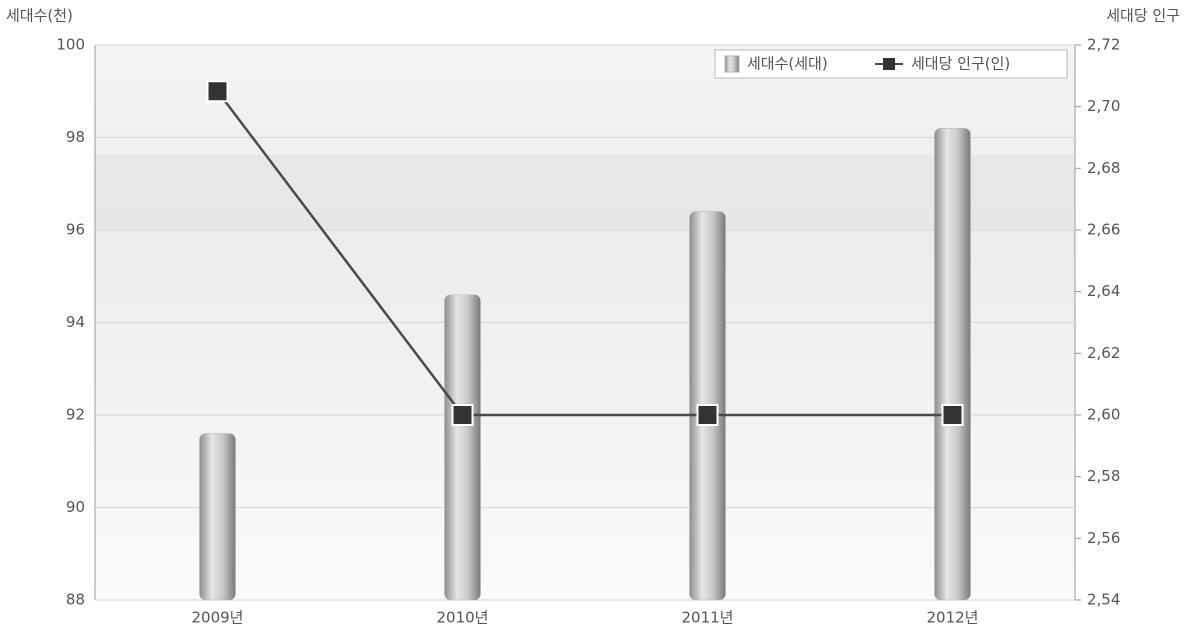 The height and width of the screenshot is (633, 1186). I want to click on legend-box, so click(891, 64).